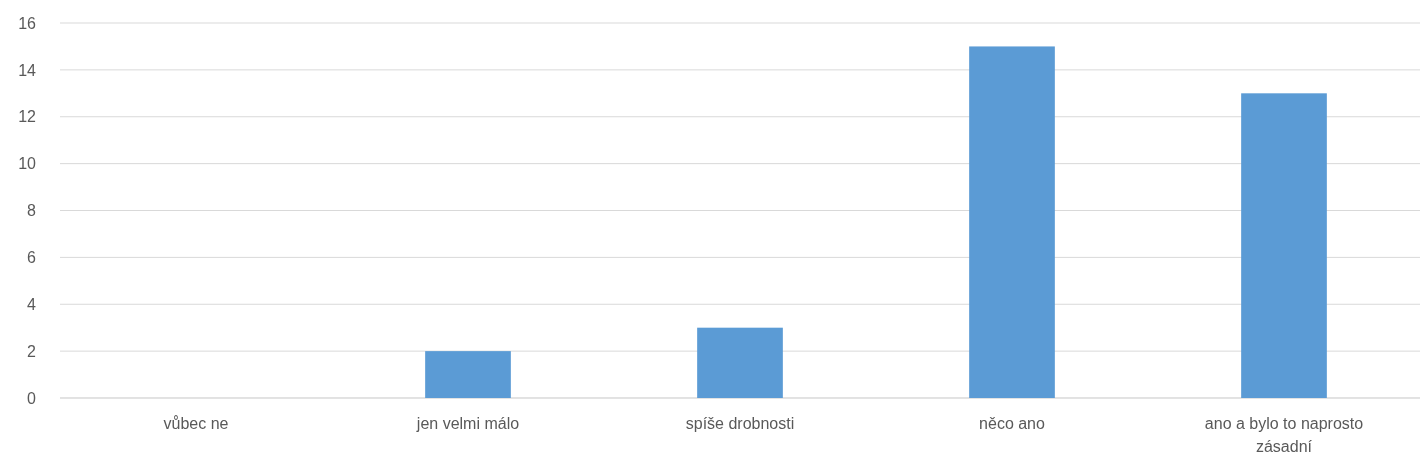  What do you see at coordinates (27, 23) in the screenshot?
I see `y-tick-label: 16` at bounding box center [27, 23].